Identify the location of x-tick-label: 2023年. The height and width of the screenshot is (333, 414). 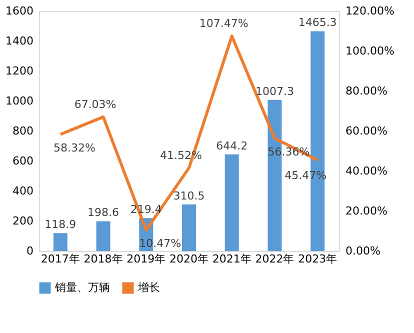
(318, 259).